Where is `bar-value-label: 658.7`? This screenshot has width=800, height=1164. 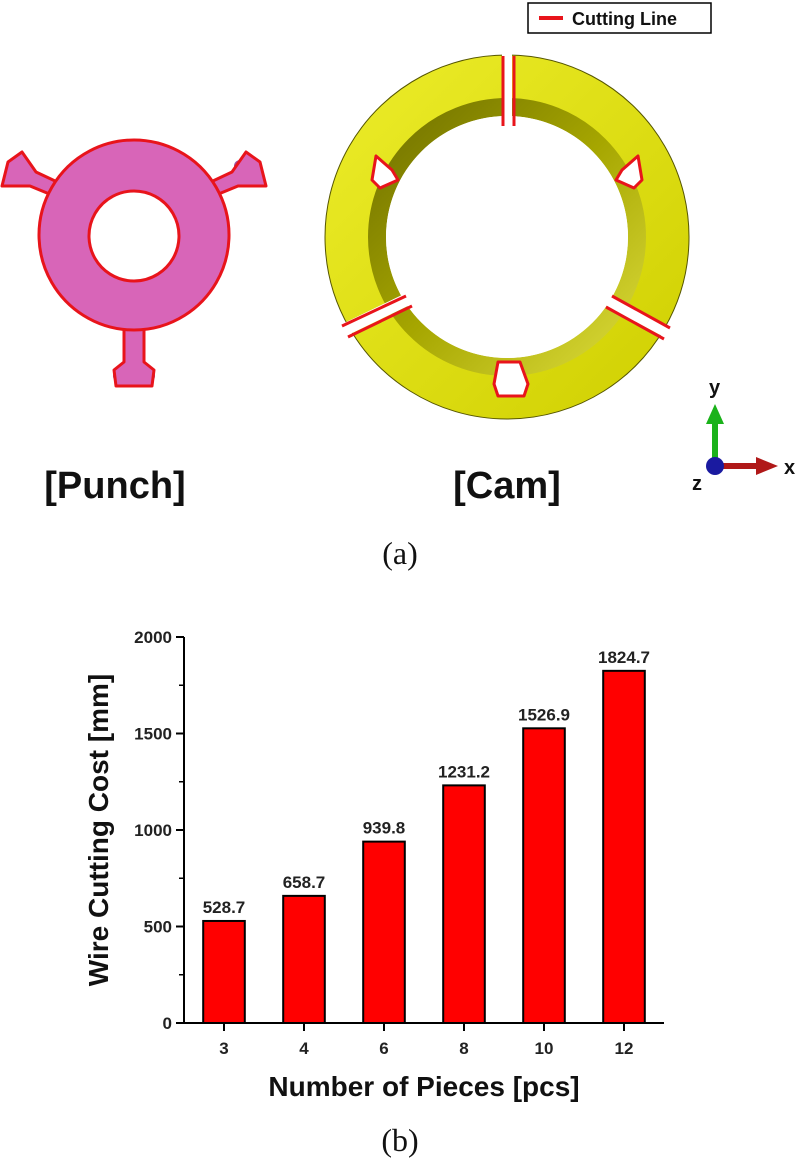
bar-value-label: 658.7 is located at coordinates (304, 882).